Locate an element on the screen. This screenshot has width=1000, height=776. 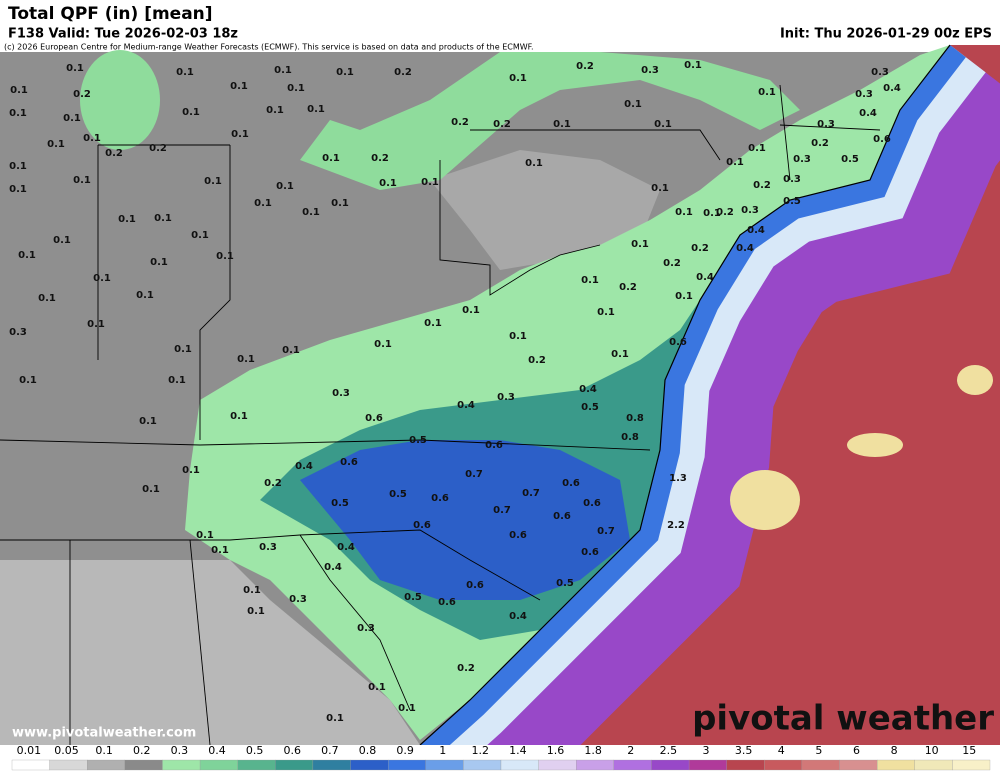
legend-tick-label: 5 is located at coordinates (818, 750).